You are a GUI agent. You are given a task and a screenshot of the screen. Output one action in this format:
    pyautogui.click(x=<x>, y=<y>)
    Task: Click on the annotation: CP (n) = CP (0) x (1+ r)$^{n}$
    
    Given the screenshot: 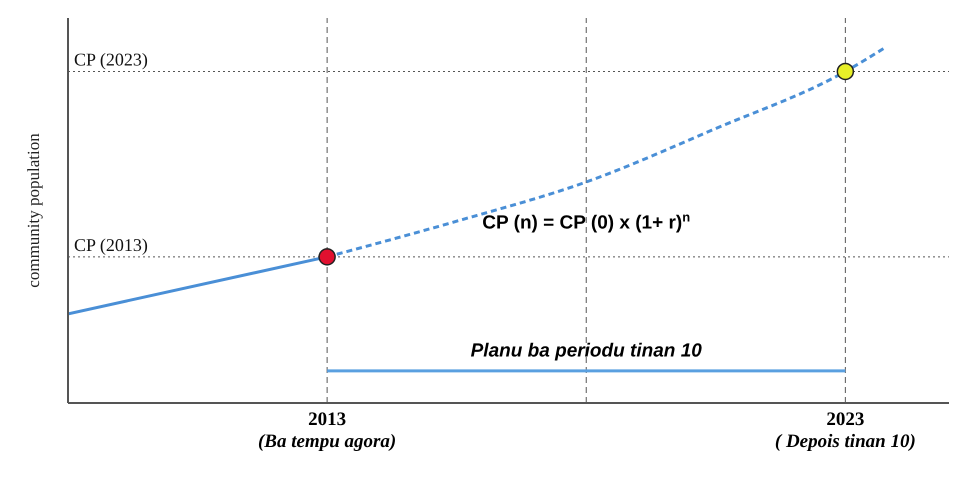 What is the action you would take?
    pyautogui.click(x=586, y=221)
    